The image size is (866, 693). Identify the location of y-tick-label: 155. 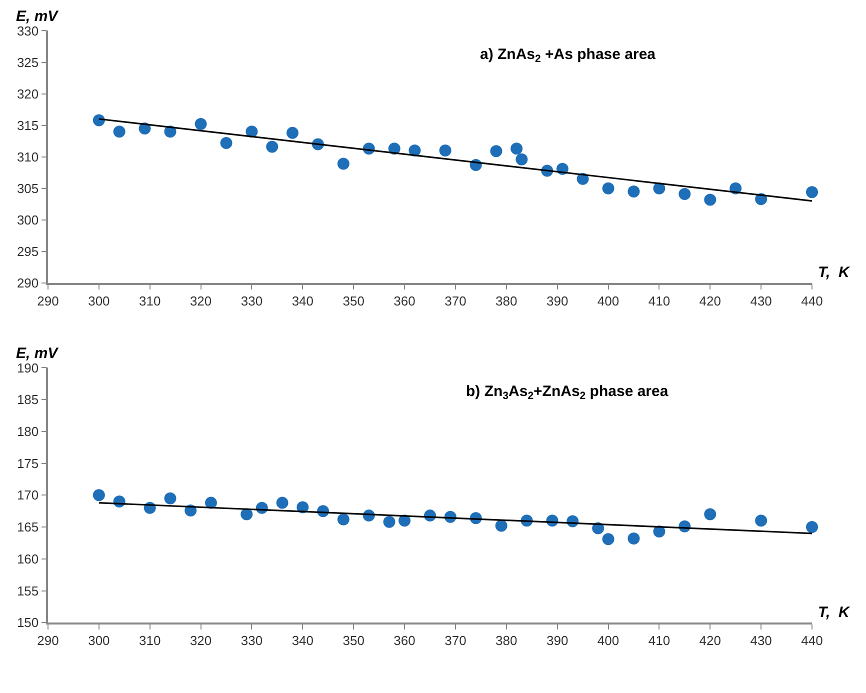
(27, 590).